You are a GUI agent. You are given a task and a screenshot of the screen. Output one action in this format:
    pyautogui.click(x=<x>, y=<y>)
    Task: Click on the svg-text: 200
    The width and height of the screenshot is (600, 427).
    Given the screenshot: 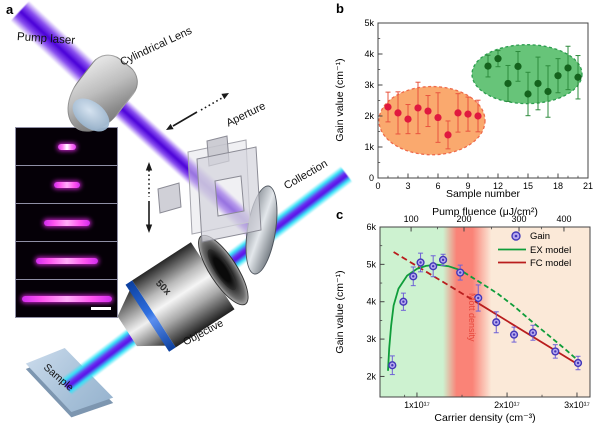 What is the action you would take?
    pyautogui.click(x=463, y=219)
    